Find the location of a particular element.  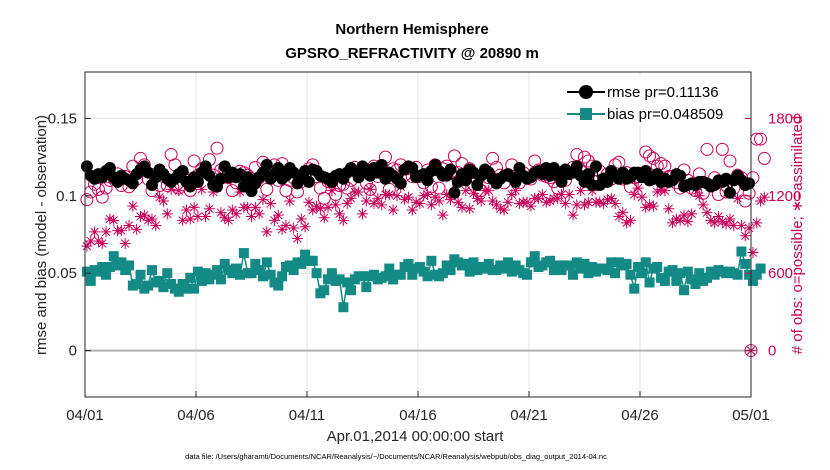

legend-rmse-label: rmse pr=0.11136 is located at coordinates (663, 92).